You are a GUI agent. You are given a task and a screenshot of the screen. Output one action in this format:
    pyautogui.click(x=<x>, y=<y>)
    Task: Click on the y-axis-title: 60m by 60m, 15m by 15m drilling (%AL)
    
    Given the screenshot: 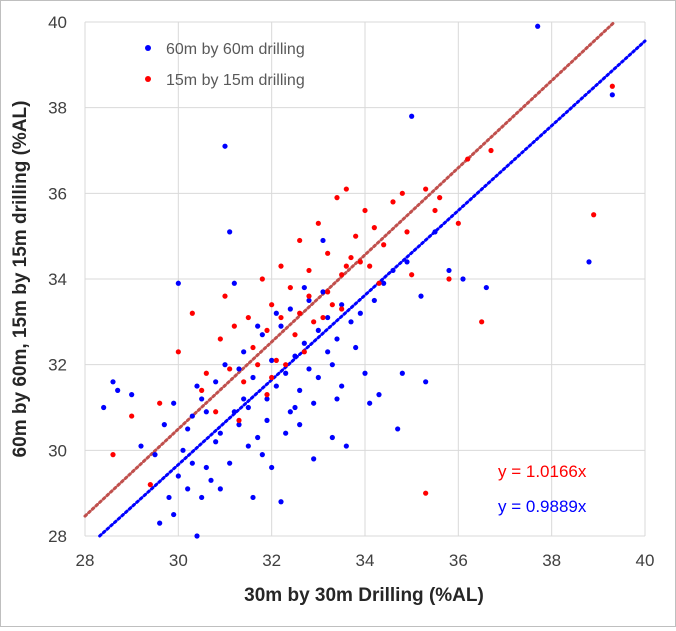 What is the action you would take?
    pyautogui.click(x=20, y=279)
    